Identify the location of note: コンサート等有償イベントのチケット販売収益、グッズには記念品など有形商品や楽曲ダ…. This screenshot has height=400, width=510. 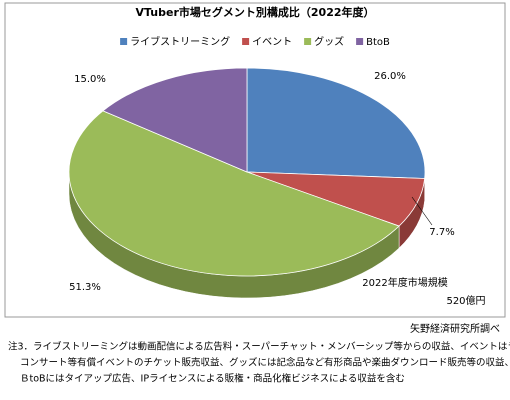
(265, 363).